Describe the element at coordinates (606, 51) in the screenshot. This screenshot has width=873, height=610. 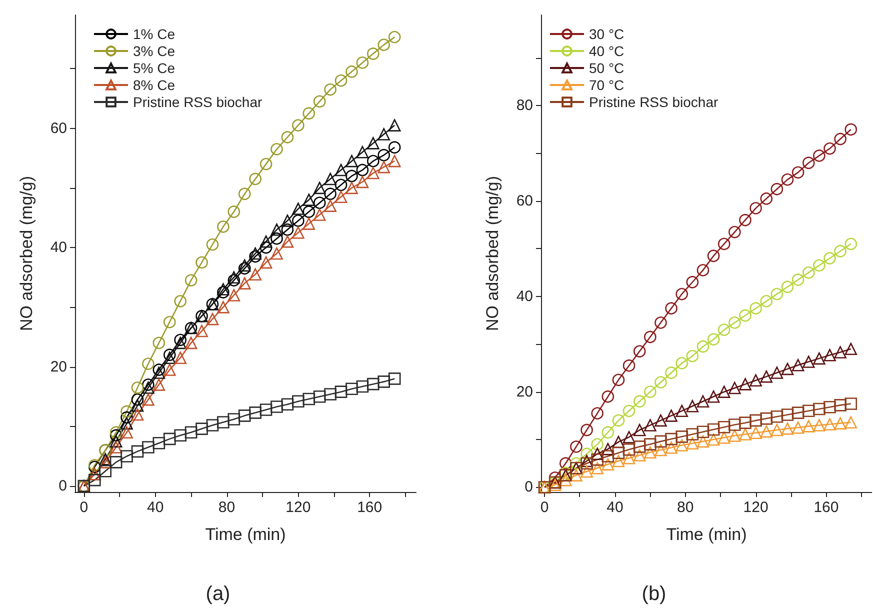
I see `legend-label: 40 °C` at that location.